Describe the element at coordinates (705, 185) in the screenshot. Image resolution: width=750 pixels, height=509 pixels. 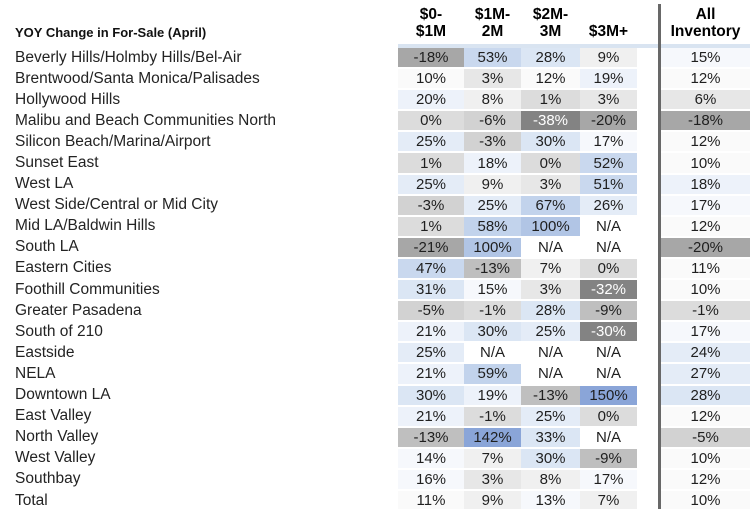
I see `value-cell-all-inventory: 18%` at that location.